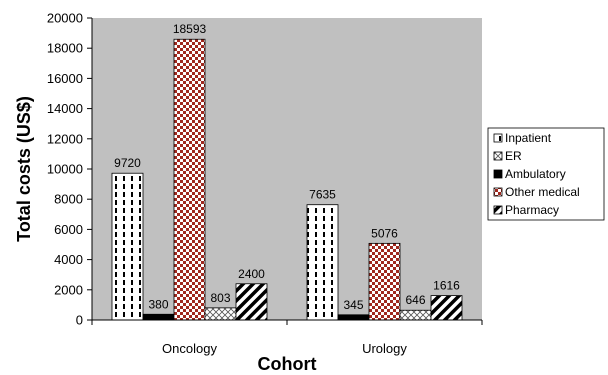 This screenshot has height=375, width=608. What do you see at coordinates (384, 348) in the screenshot?
I see `x-tick-label-urology: Urology` at bounding box center [384, 348].